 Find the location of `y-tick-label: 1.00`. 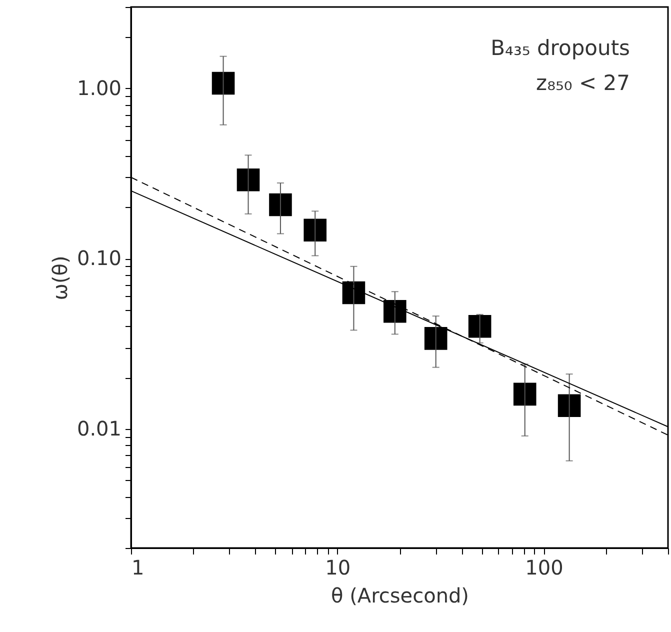

y-tick-label: 1.00 is located at coordinates (99, 88).